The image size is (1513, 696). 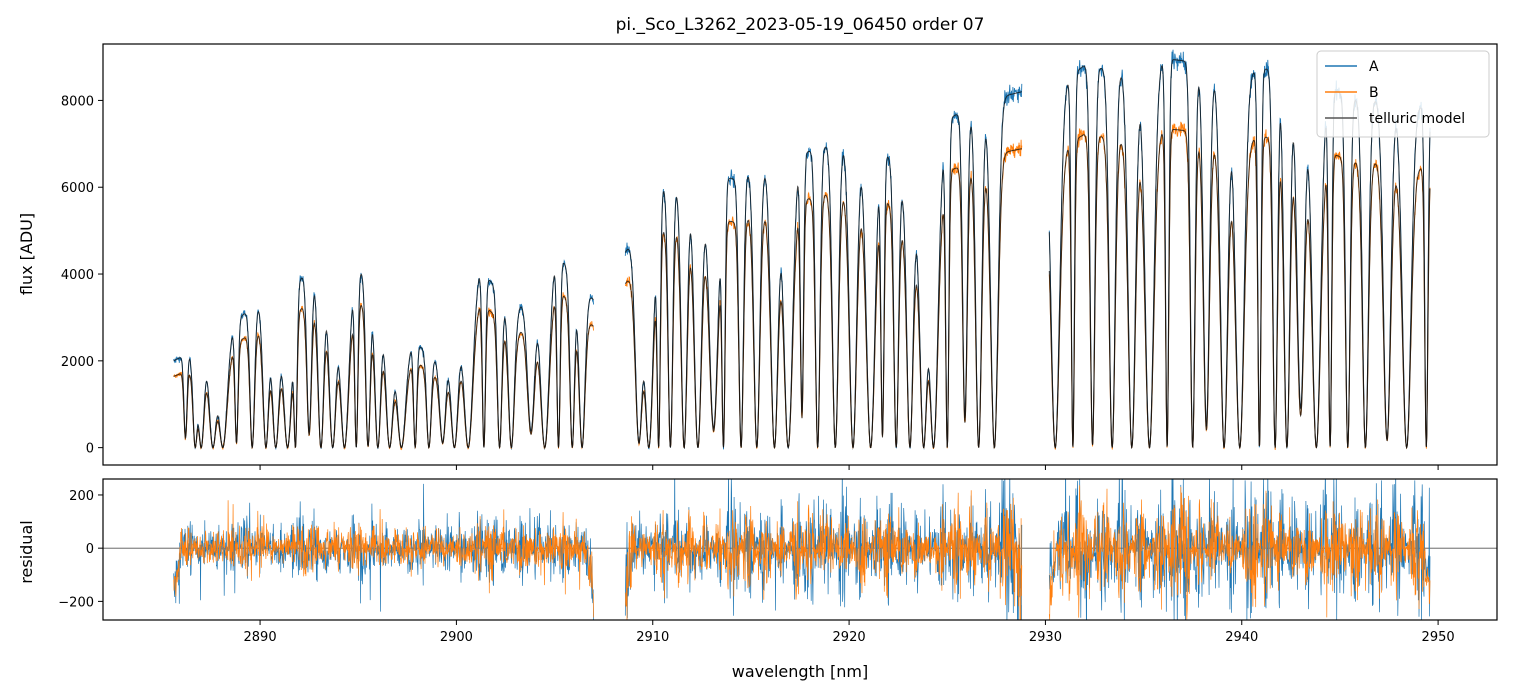 I want to click on legend-box, so click(x=1403, y=94).